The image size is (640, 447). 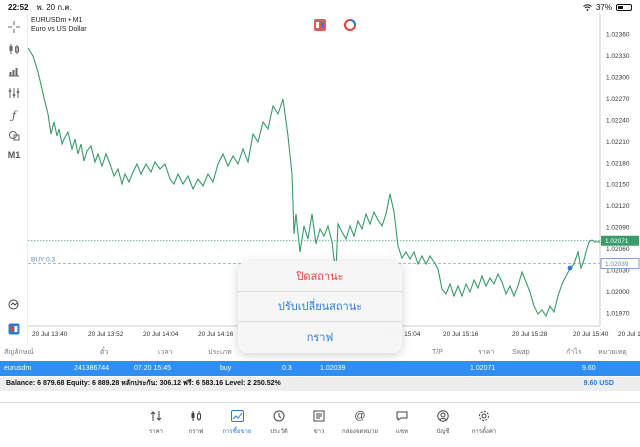 I want to click on price-tick-label: 1.02030, so click(x=618, y=271).